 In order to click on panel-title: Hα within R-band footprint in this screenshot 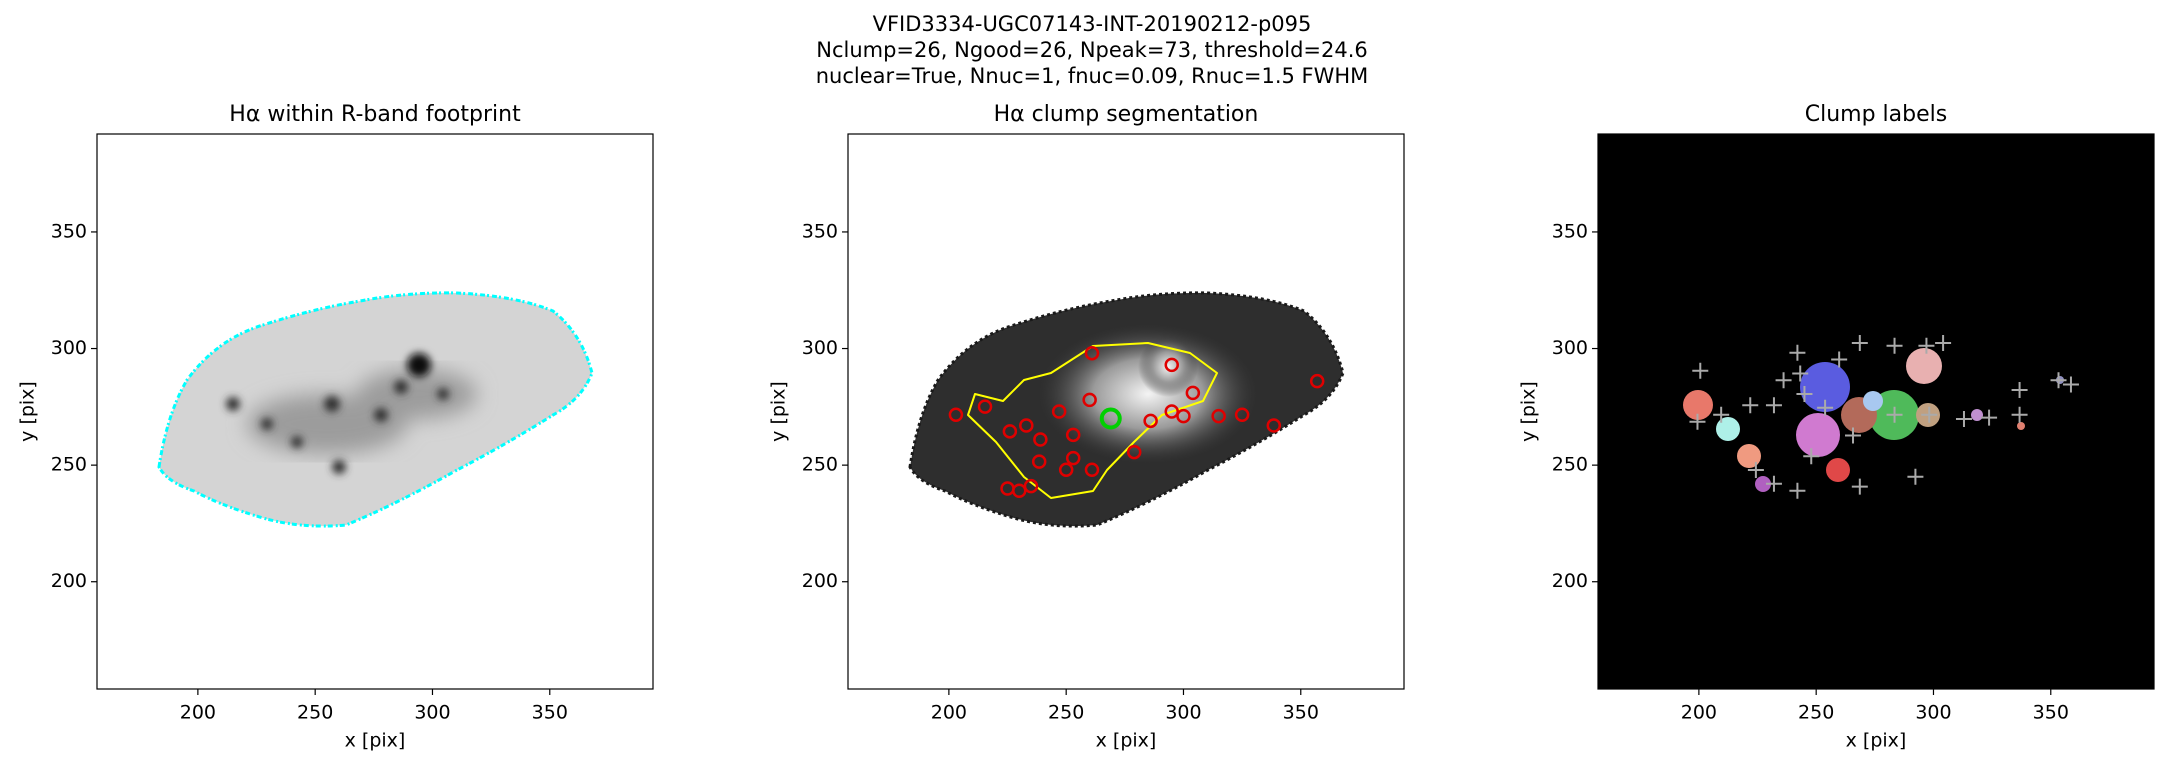, I will do `click(375, 114)`.